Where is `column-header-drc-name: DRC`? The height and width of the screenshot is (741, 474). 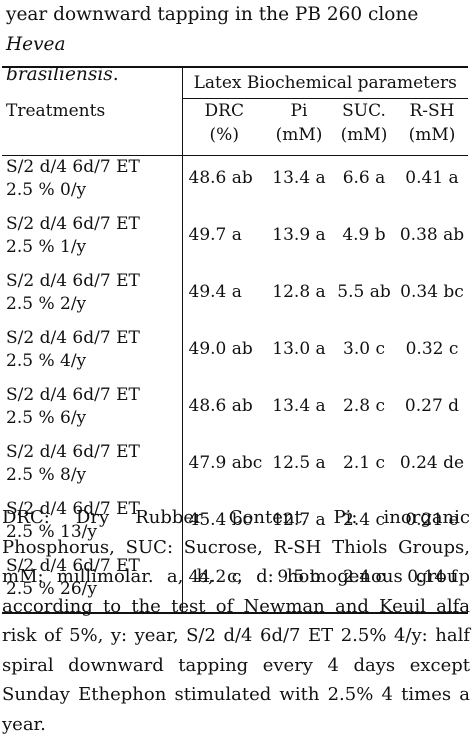 column-header-drc-name: DRC is located at coordinates (224, 111).